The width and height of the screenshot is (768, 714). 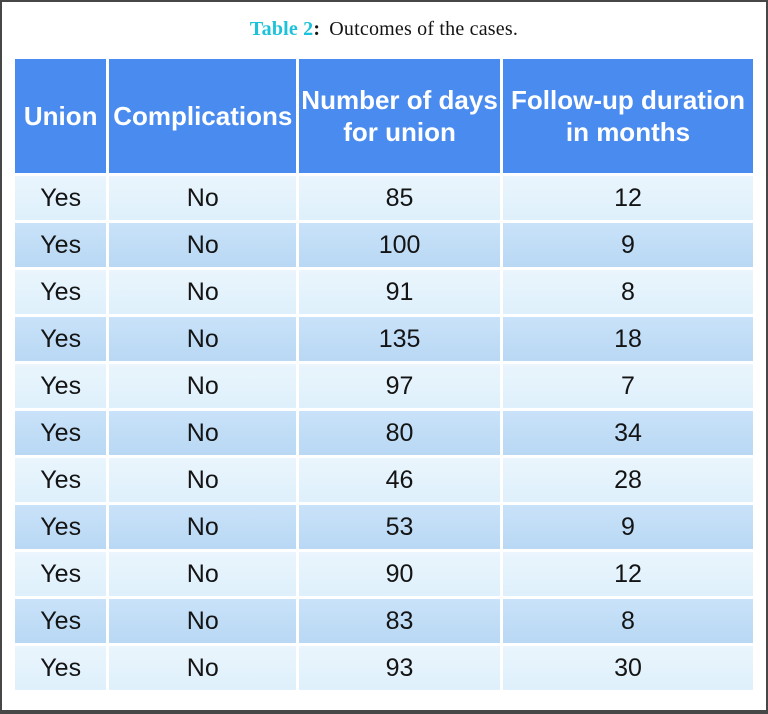 I want to click on cell-days-for-union: 100, so click(x=399, y=245).